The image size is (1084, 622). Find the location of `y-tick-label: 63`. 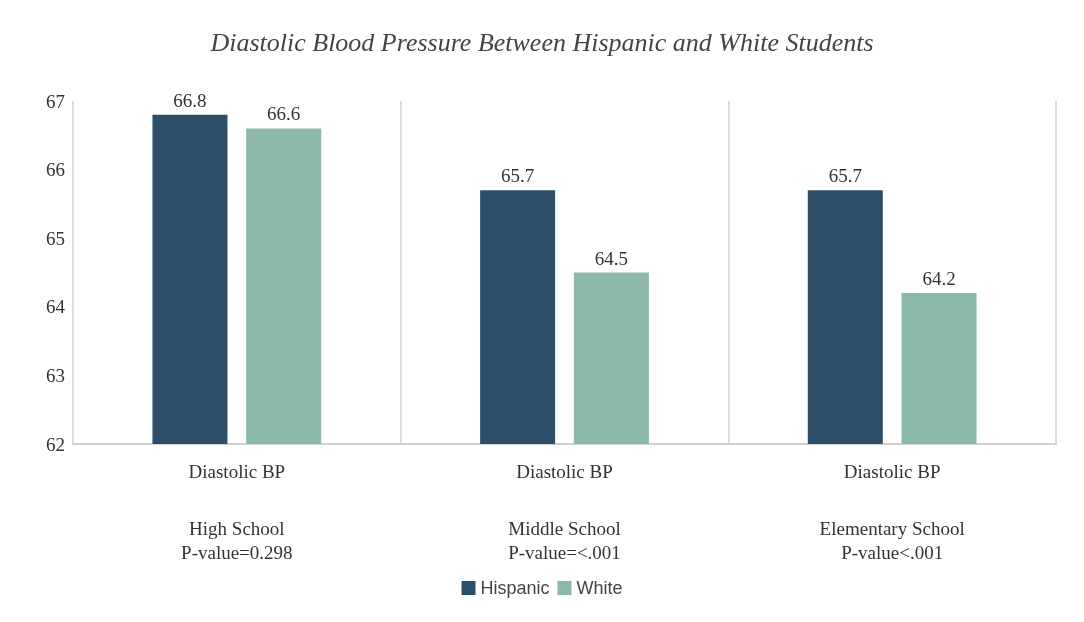

y-tick-label: 63 is located at coordinates (55, 375).